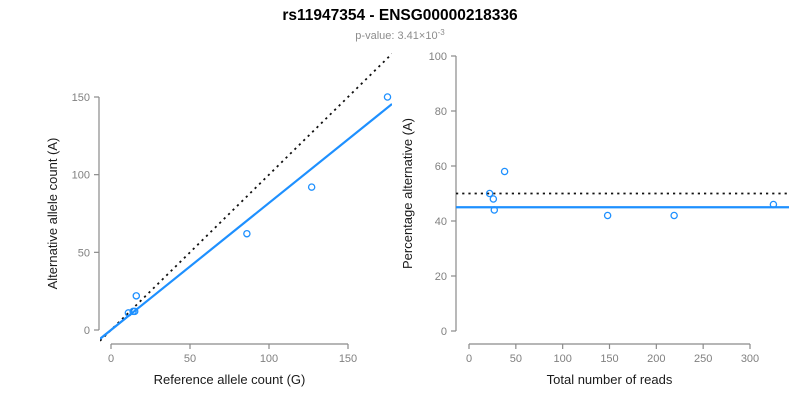  What do you see at coordinates (610, 379) in the screenshot?
I see `x-axis-label: Total number of reads` at bounding box center [610, 379].